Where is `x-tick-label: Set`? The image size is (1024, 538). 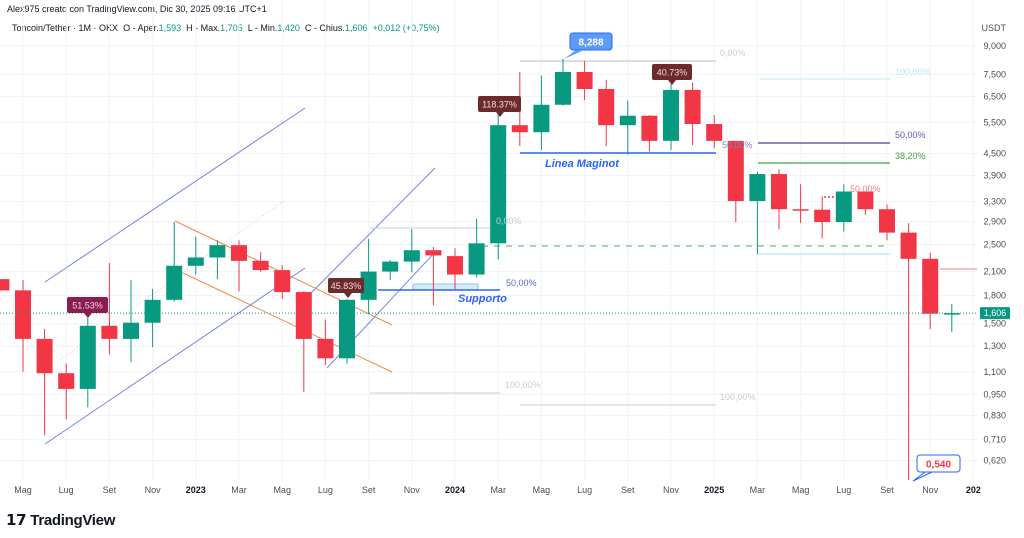
x-tick-label: Set is located at coordinates (110, 490).